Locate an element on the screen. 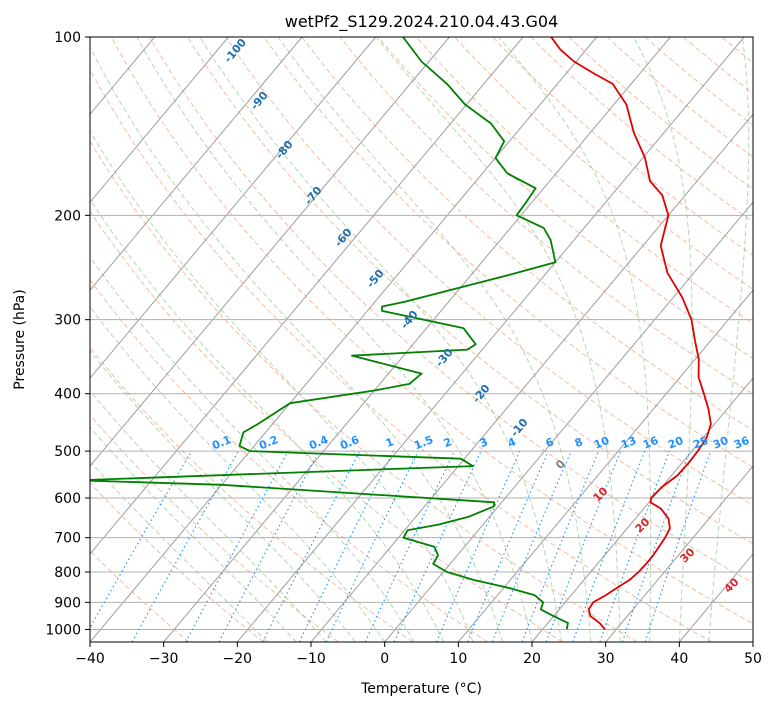  y-tick-label: 500 is located at coordinates (67, 452).